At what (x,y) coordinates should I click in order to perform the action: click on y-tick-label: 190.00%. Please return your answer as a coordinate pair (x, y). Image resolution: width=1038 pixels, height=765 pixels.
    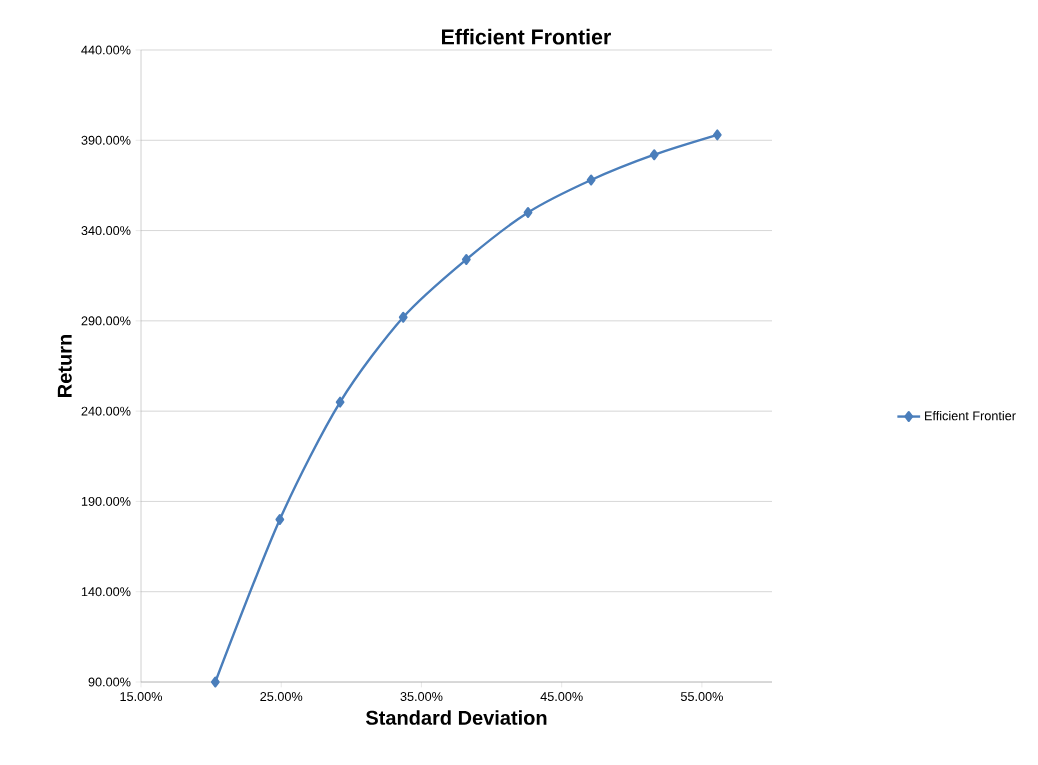
    Looking at the image, I should click on (106, 501).